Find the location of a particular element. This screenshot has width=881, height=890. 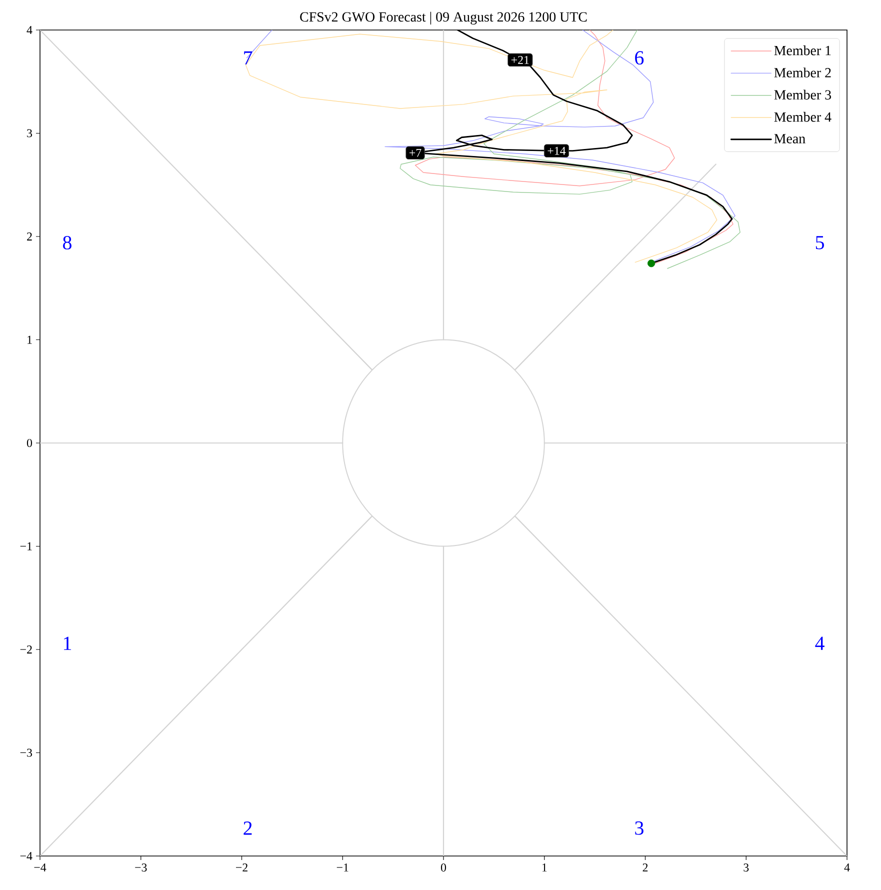

x-tick-label: 3 is located at coordinates (746, 868).